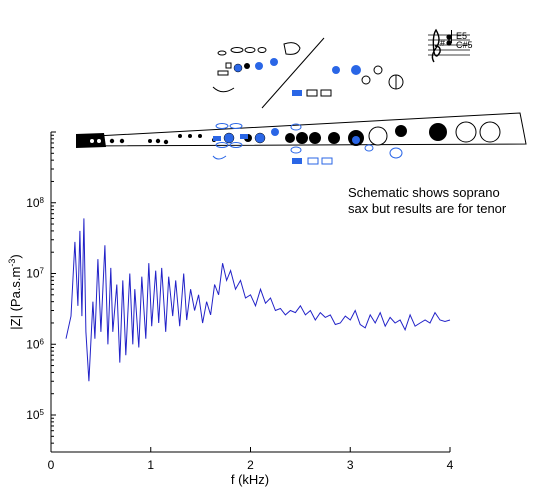  I want to click on y-axis-title: |Z| (Pa.s.m-3), so click(15, 291).